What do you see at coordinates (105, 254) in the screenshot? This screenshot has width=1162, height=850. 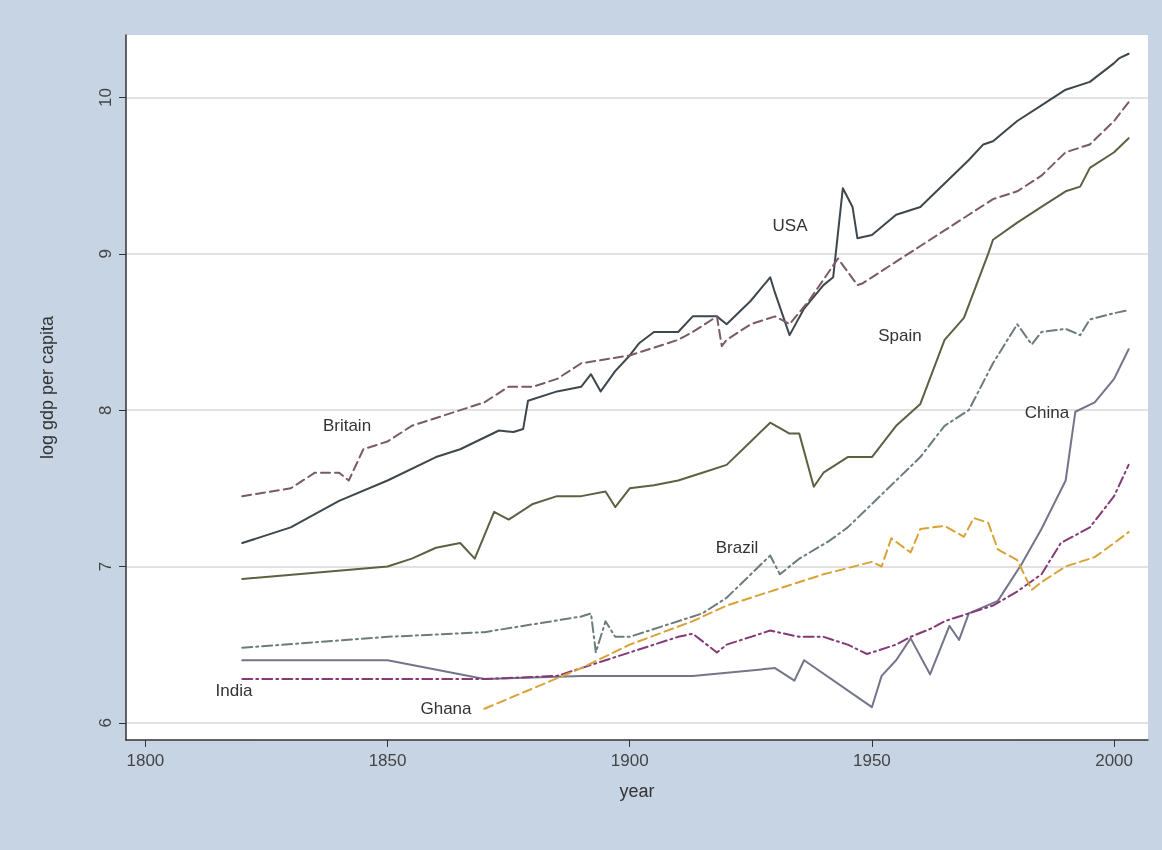 I see `y-tick-label: 9` at bounding box center [105, 254].